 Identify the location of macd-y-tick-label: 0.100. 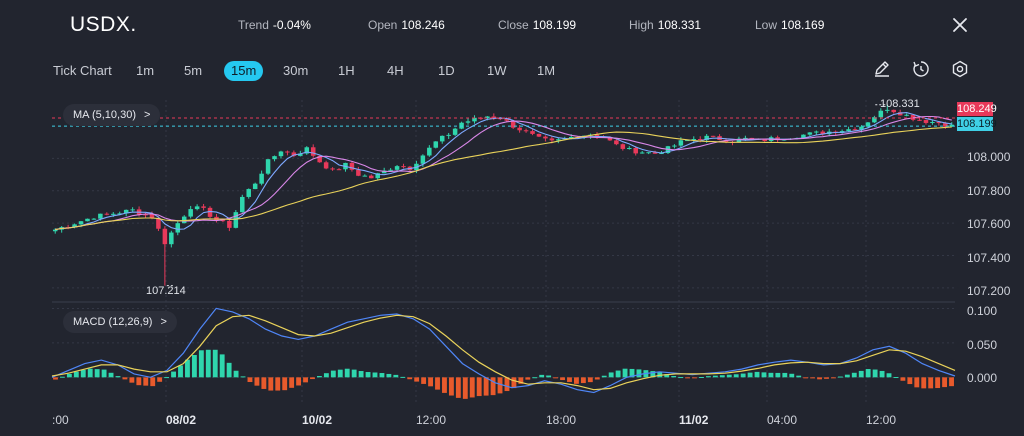
(982, 311).